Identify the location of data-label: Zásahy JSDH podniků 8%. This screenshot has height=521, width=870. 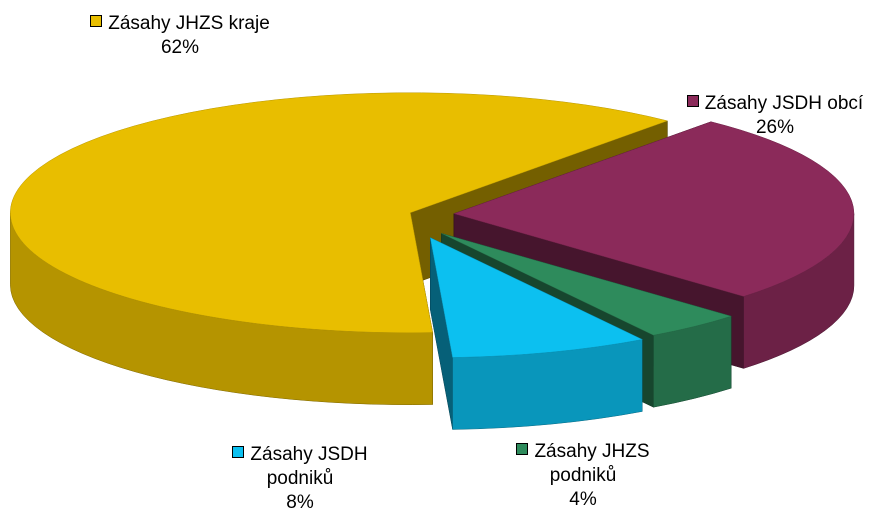
(300, 479).